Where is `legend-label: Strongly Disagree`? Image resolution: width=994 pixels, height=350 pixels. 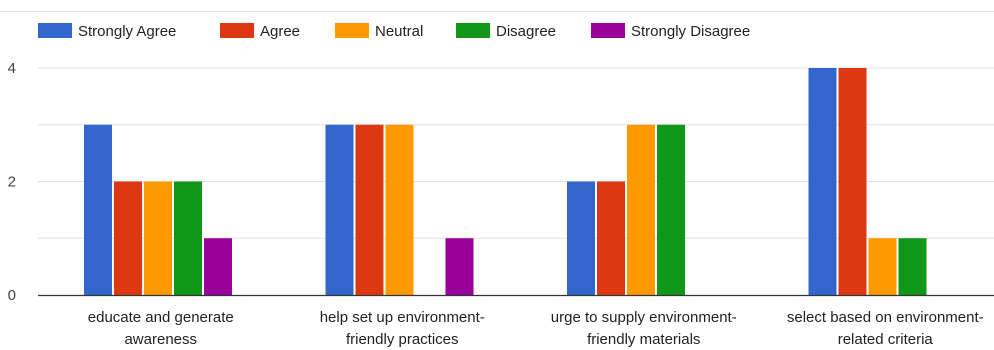 legend-label: Strongly Disagree is located at coordinates (690, 31).